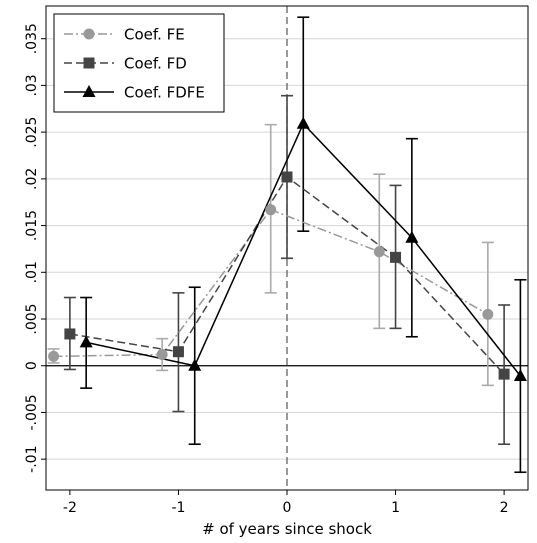  What do you see at coordinates (32, 412) in the screenshot?
I see `y-tick-label: -.005` at bounding box center [32, 412].